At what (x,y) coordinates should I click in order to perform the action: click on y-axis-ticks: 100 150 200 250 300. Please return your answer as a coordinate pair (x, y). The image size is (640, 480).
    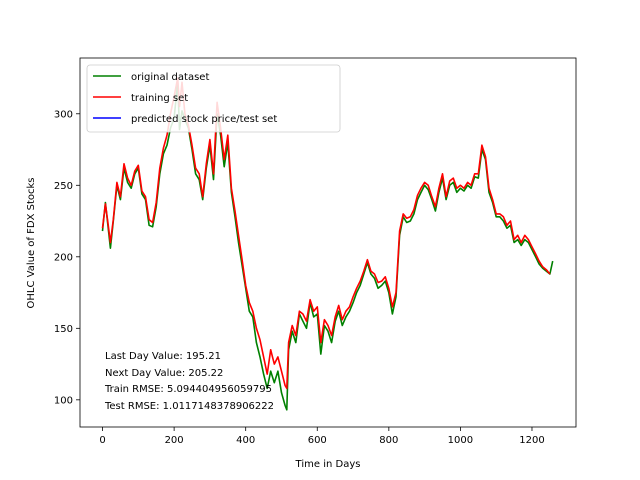
    Looking at the image, I should click on (67, 257).